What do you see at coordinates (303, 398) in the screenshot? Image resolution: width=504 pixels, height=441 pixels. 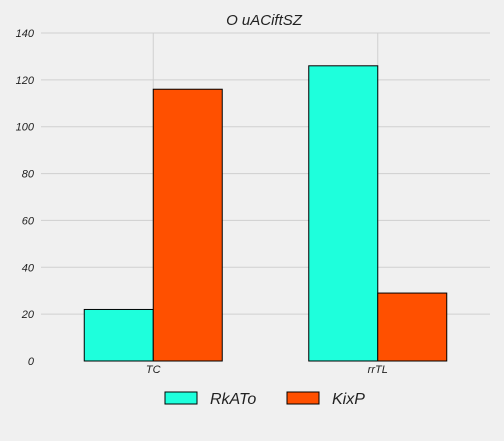 I see `legend-swatch-KixP` at bounding box center [303, 398].